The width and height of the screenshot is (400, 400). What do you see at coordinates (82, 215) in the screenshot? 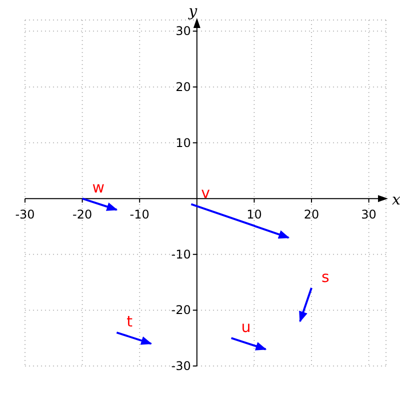
I see `x-tick-label: -20` at bounding box center [82, 215].